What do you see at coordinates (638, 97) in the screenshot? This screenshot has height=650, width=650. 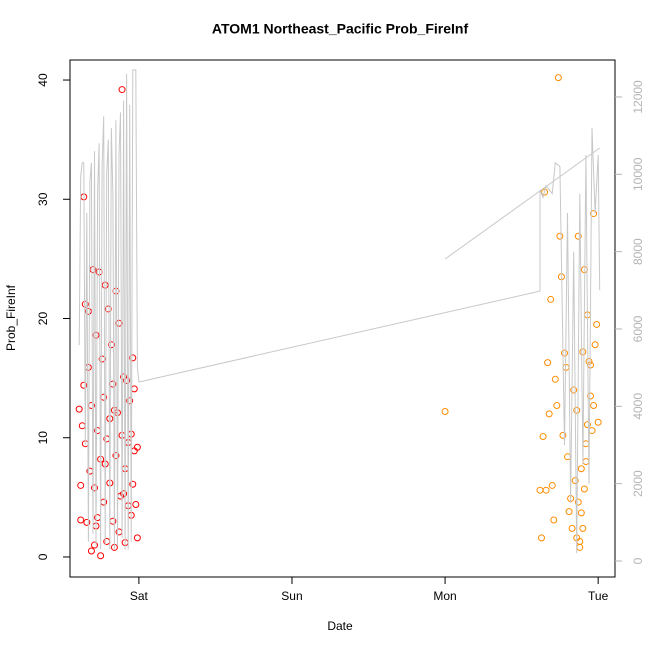 I see `y2-tick-label: 12000` at bounding box center [638, 97].